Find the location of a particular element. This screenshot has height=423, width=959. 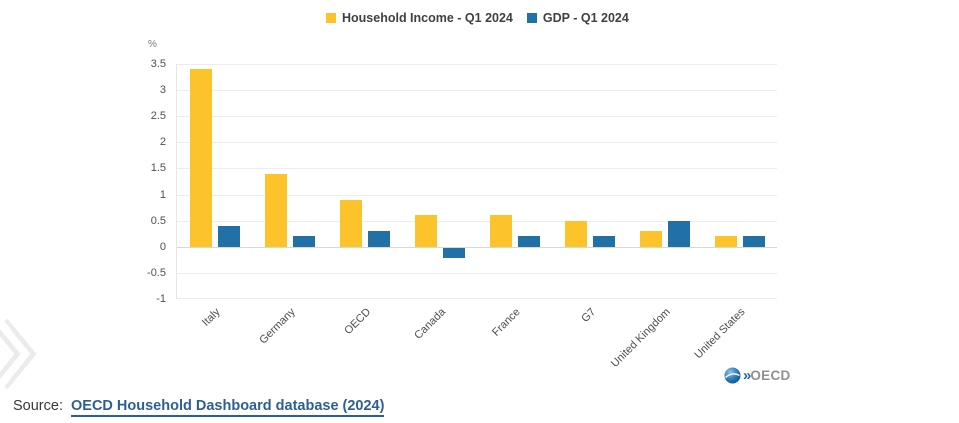

x-axis-label-oecd: OECD is located at coordinates (357, 321).